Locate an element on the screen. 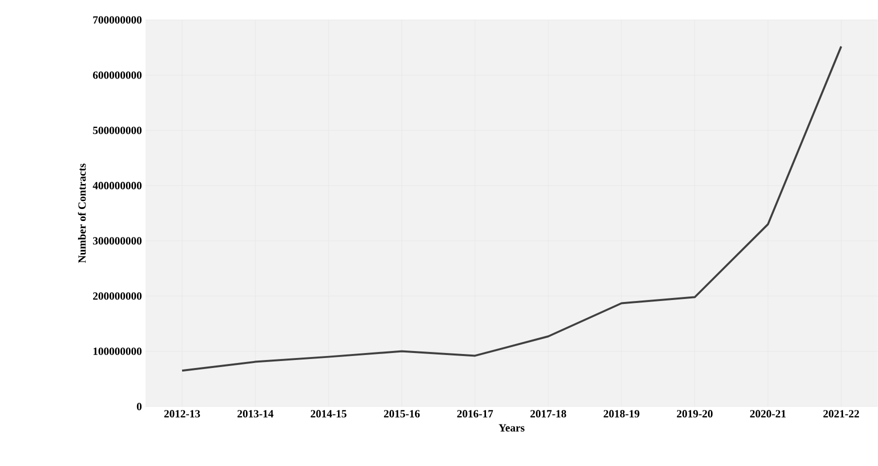  y-tick-label: 0 is located at coordinates (139, 406).